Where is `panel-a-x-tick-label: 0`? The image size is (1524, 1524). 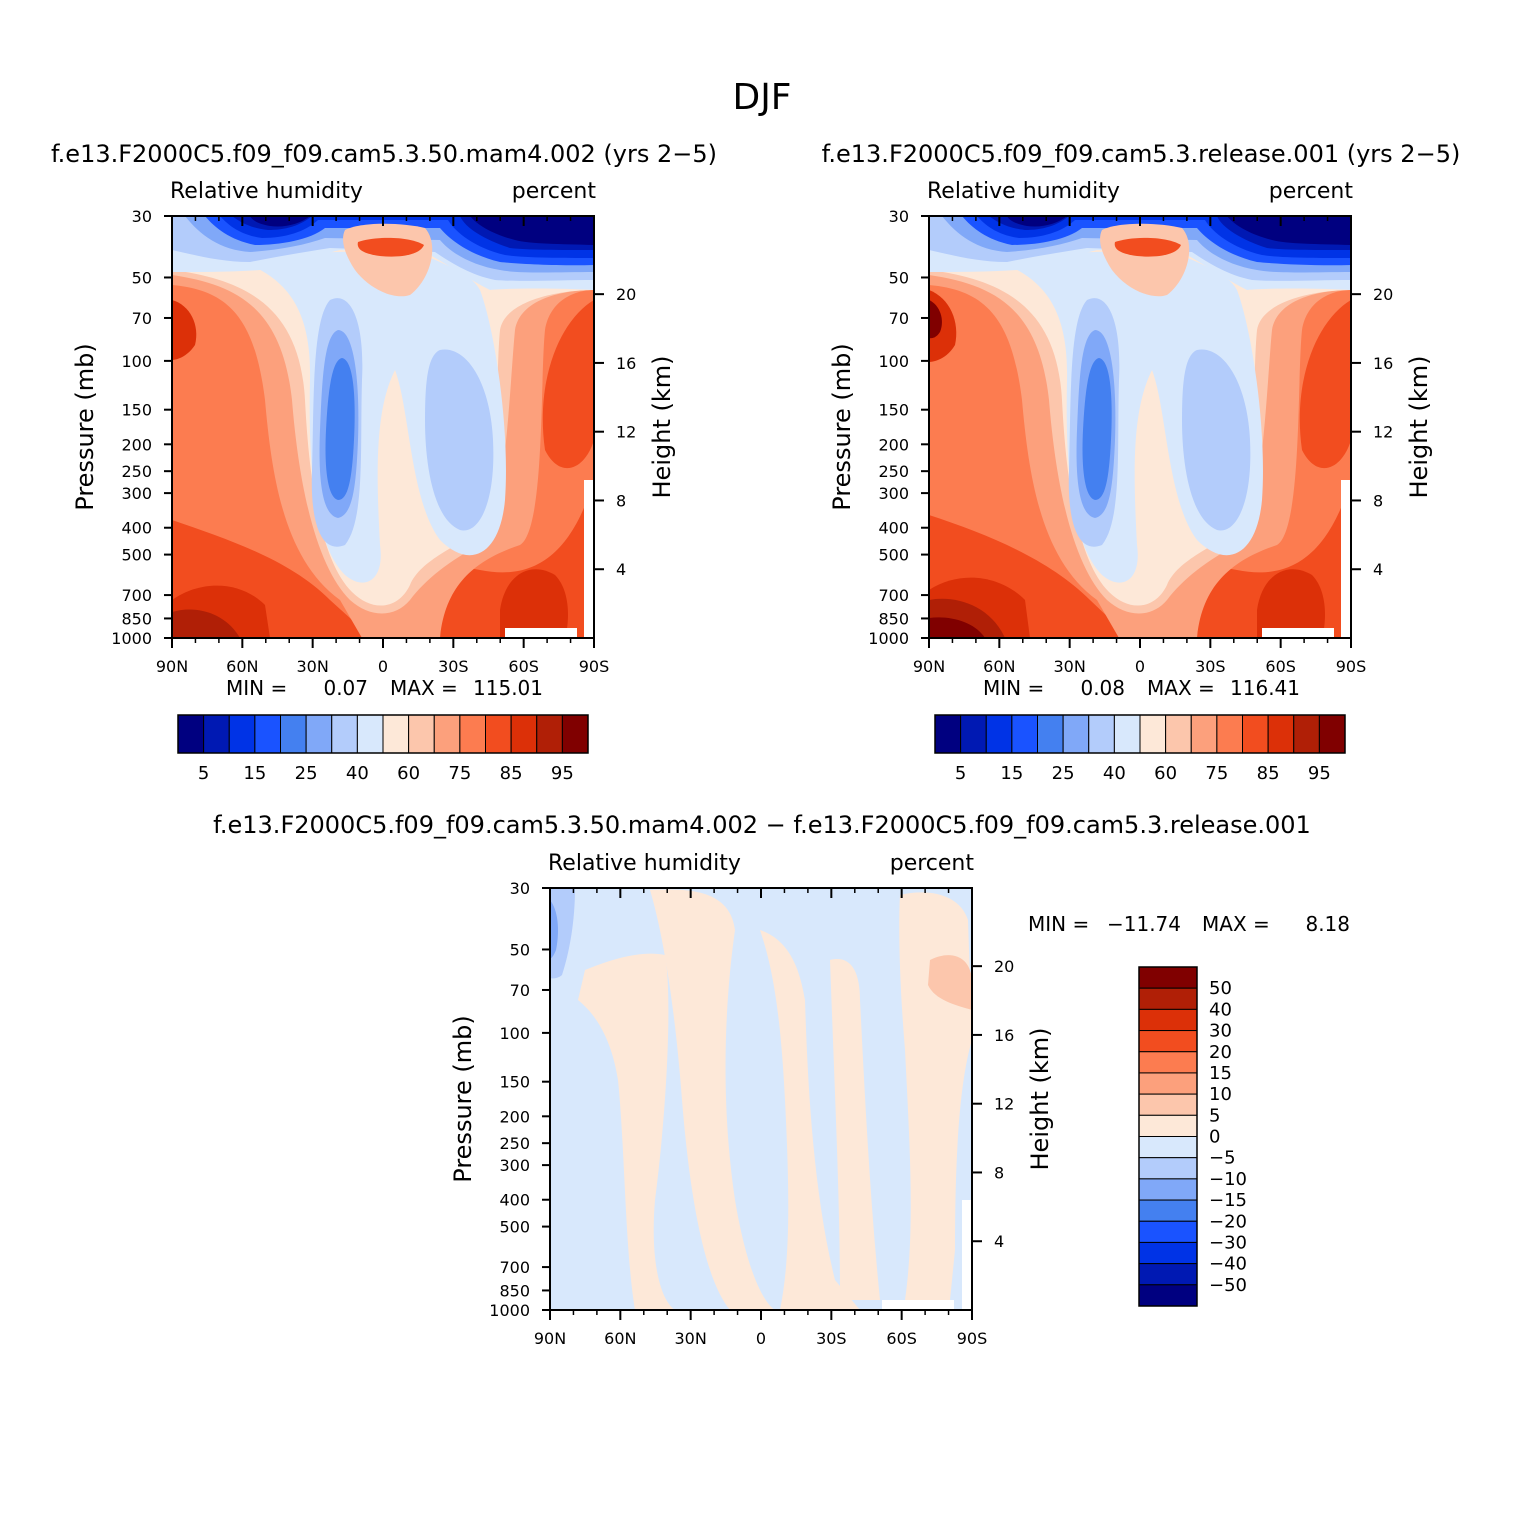 panel-a-x-tick-label: 0 is located at coordinates (383, 666).